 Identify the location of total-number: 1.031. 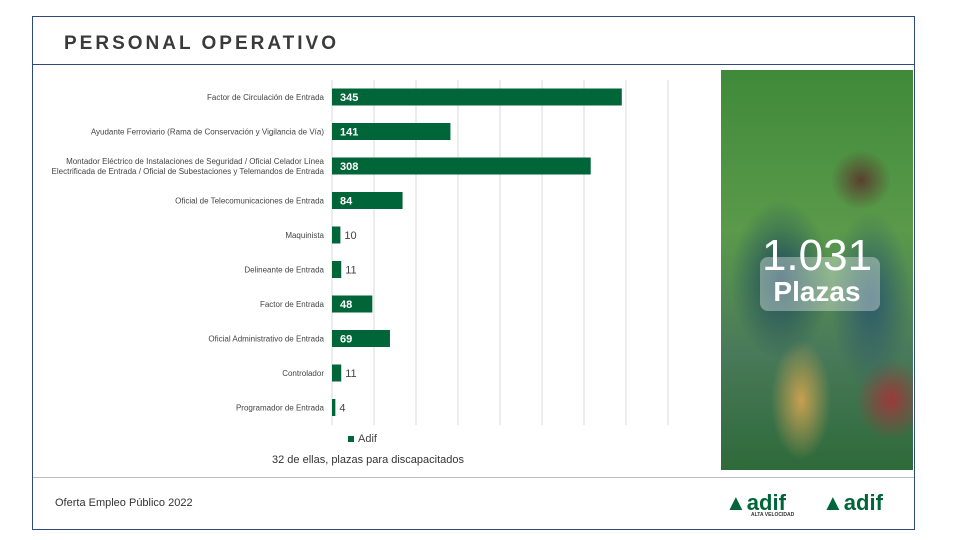
(817, 255).